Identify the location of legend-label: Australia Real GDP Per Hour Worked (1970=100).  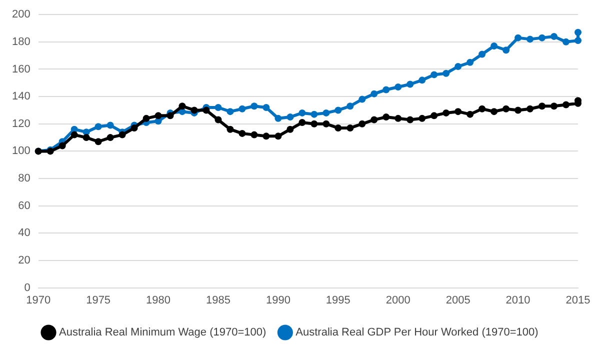
(417, 332).